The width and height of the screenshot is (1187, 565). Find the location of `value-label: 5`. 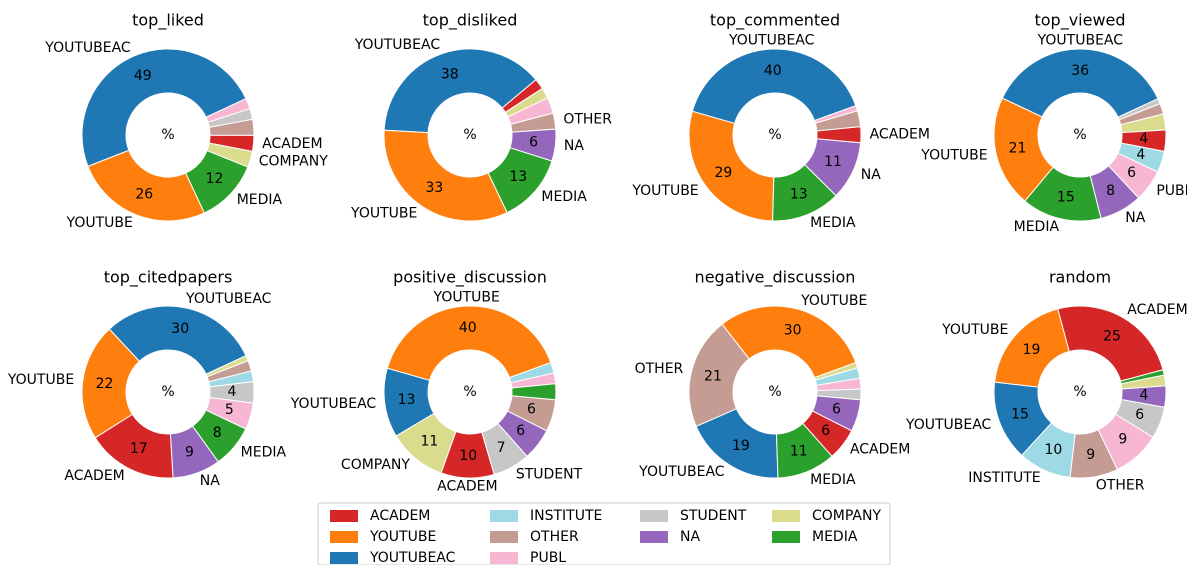

value-label: 5 is located at coordinates (229, 410).